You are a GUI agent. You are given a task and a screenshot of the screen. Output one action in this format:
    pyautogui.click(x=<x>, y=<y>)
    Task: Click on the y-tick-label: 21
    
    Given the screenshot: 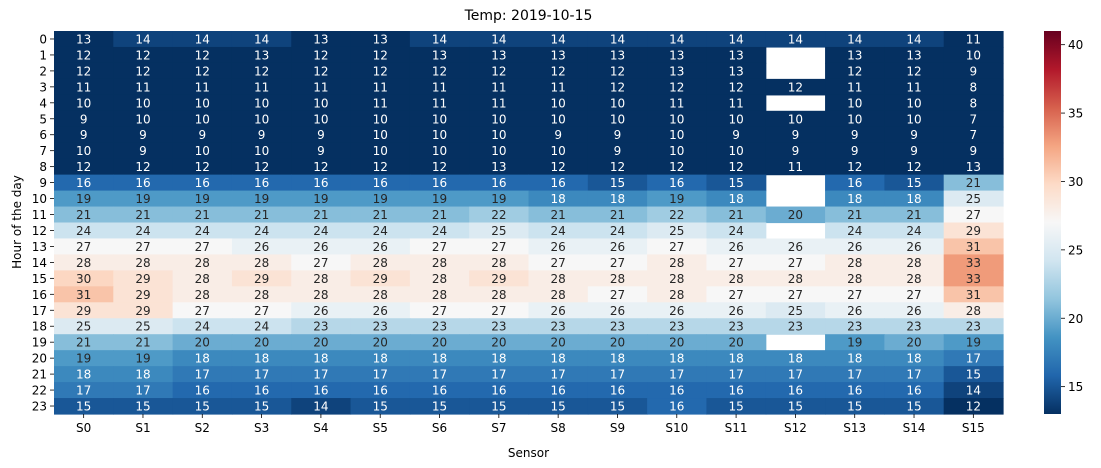 What is the action you would take?
    pyautogui.click(x=39, y=375)
    